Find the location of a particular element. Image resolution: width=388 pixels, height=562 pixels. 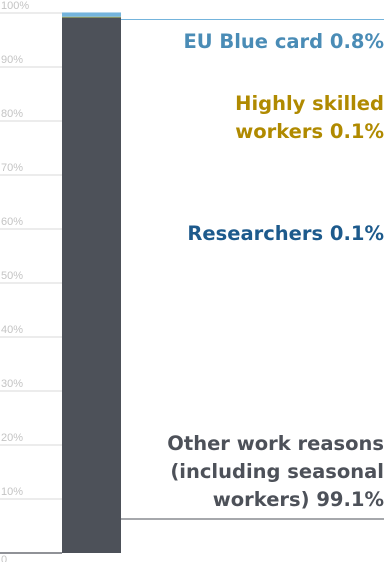

label-eu-blue-card-line-0: EU Blue card 0.8% is located at coordinates (283, 41).